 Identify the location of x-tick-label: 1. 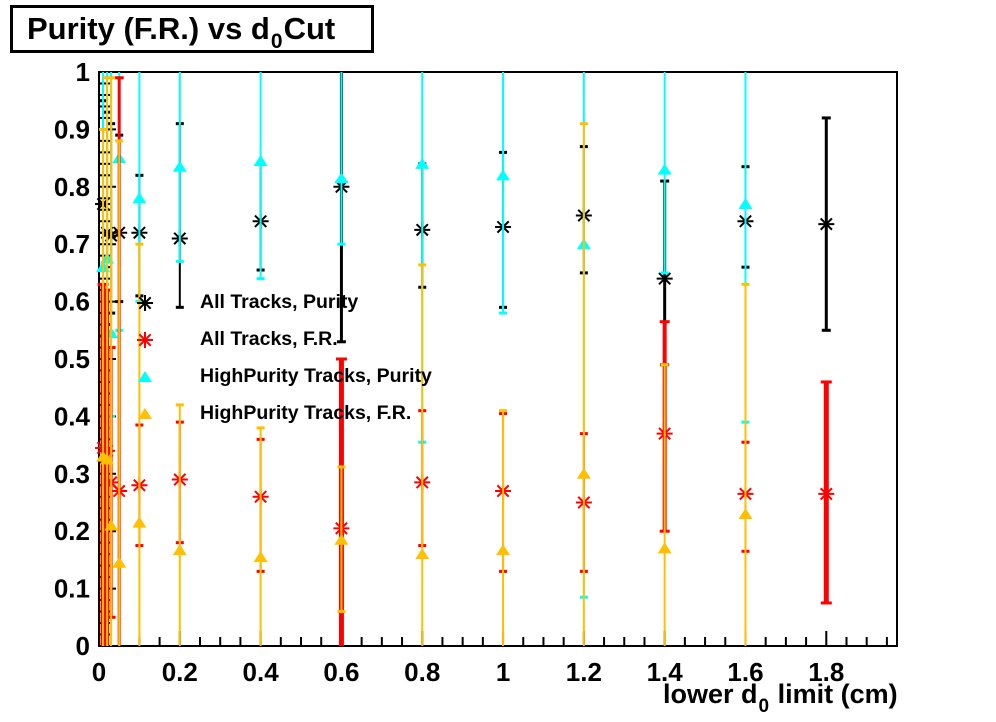
(503, 672).